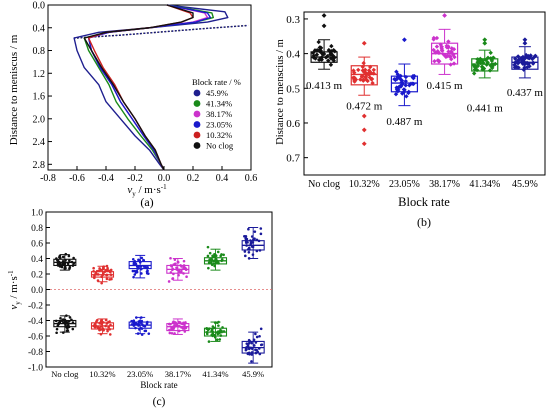  I want to click on panel-a-x-axis-unit: / m·s, so click(148, 190).